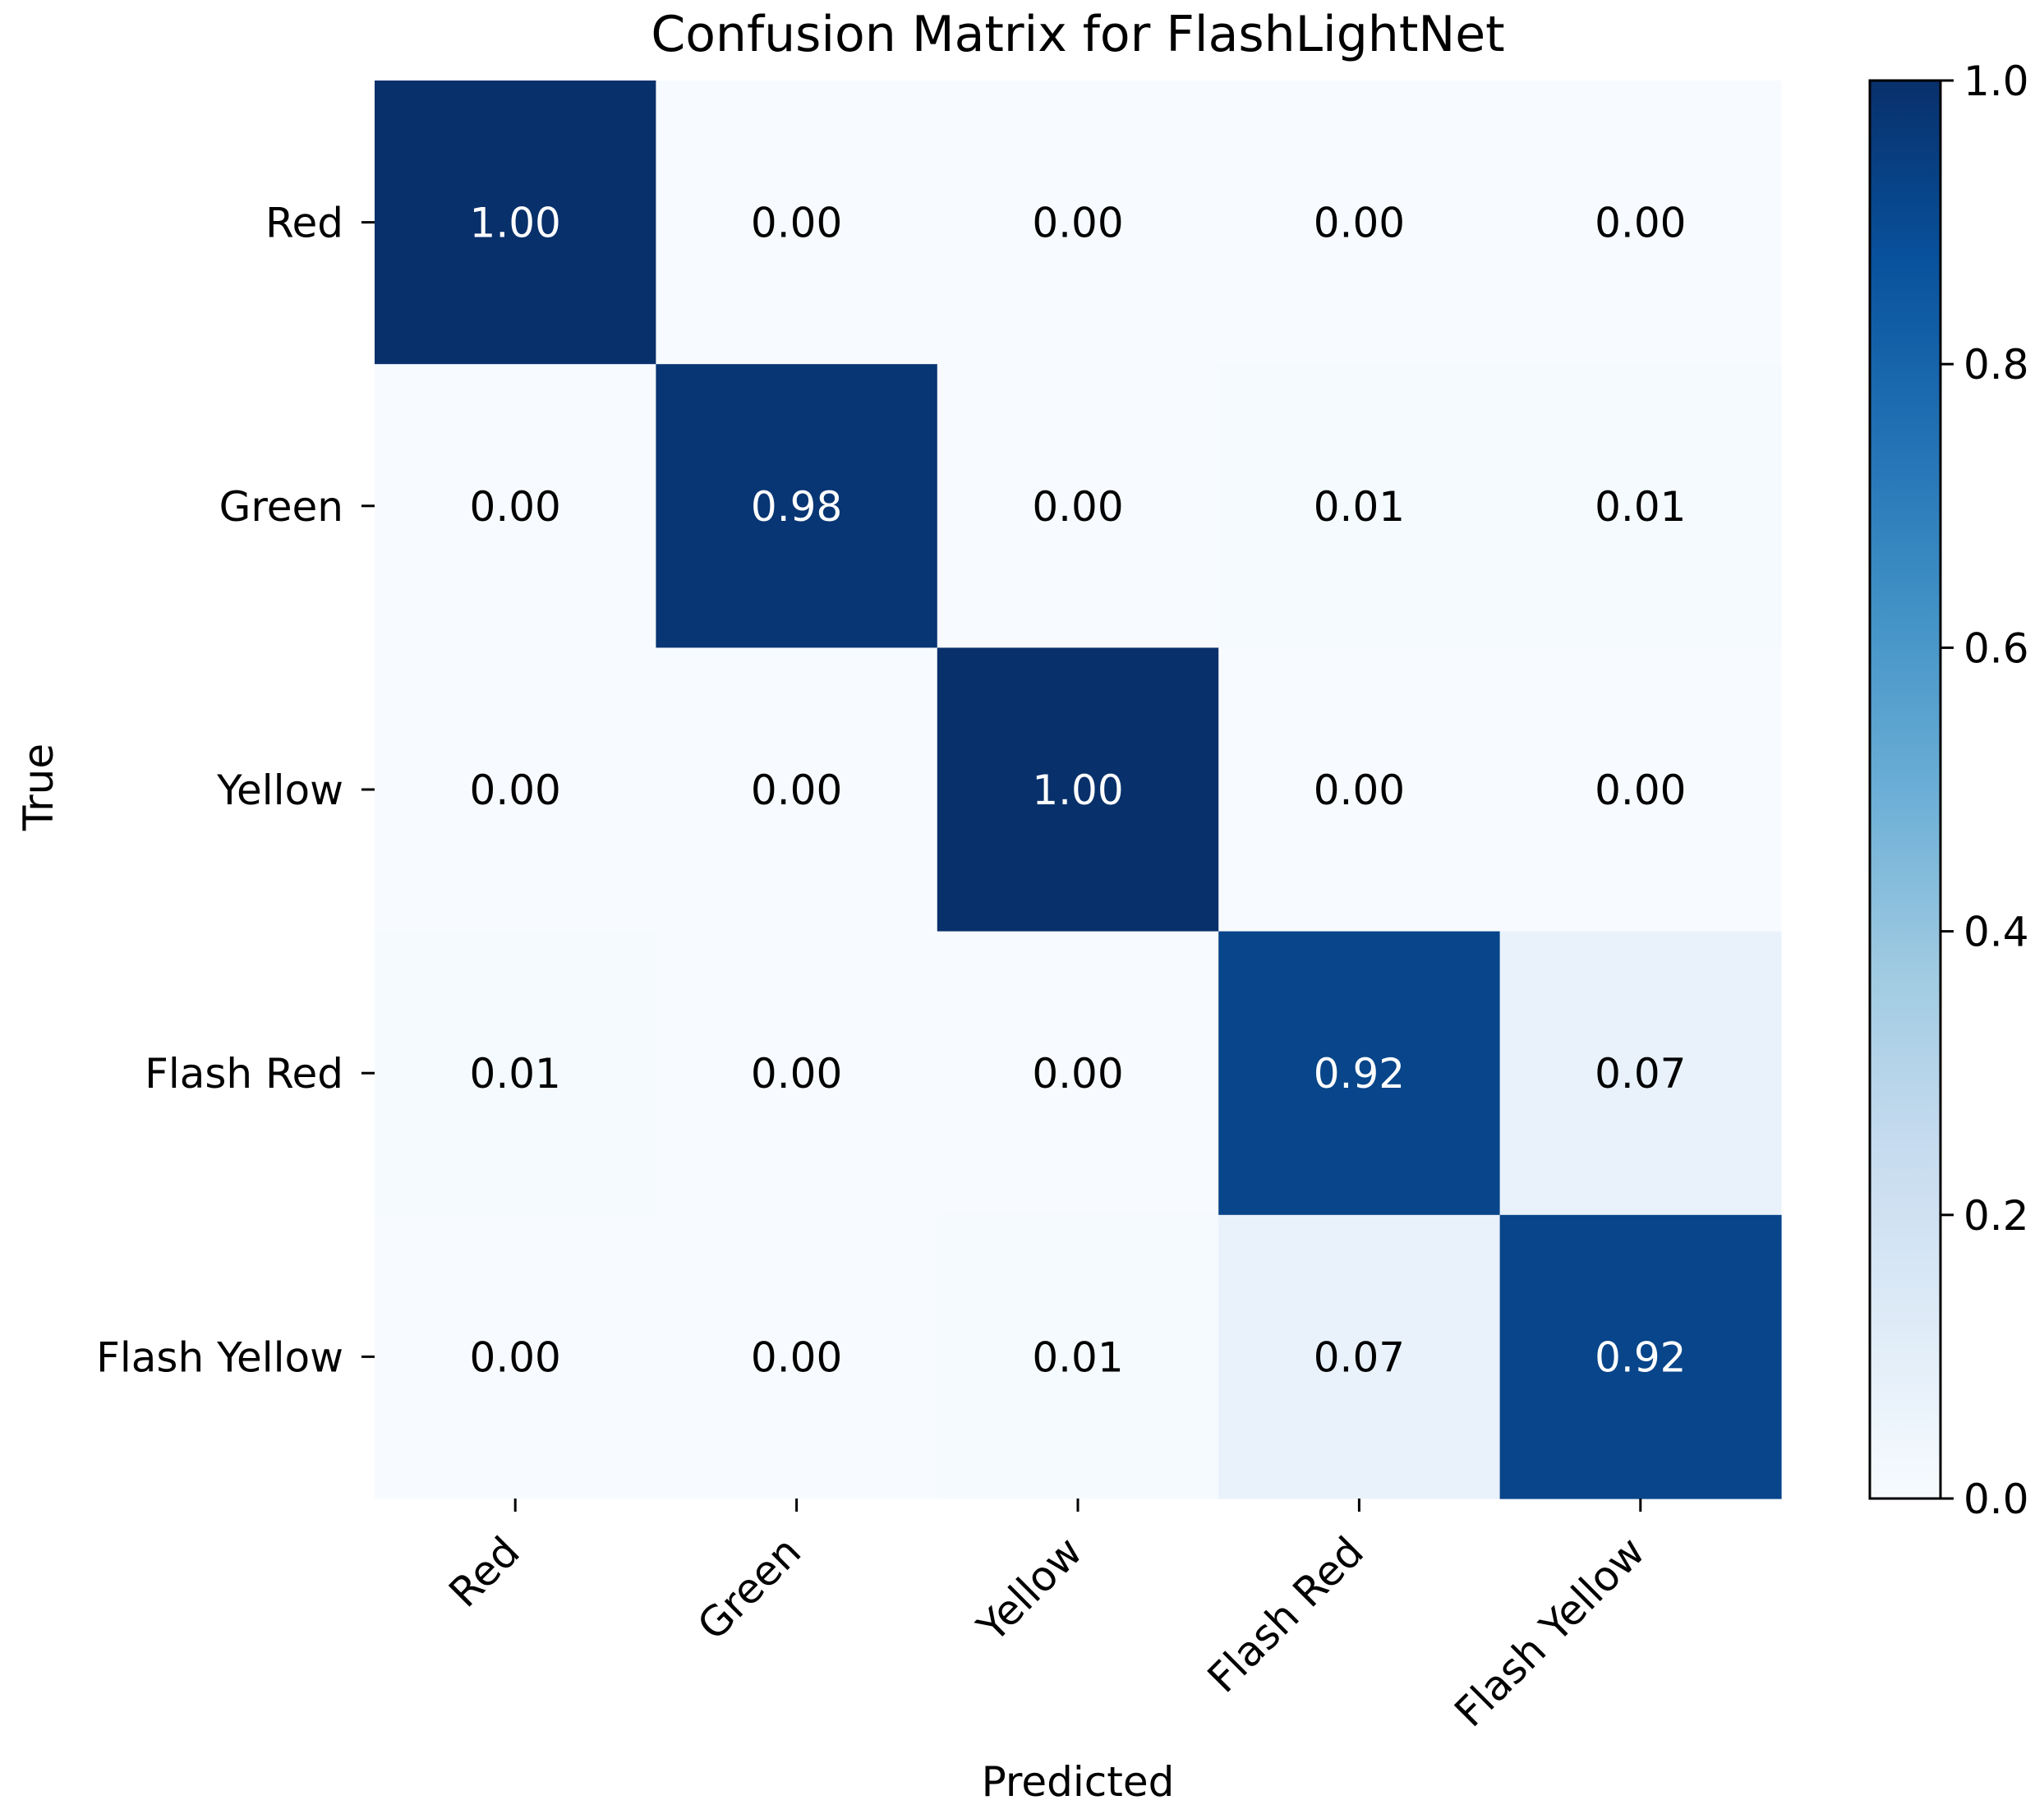 The width and height of the screenshot is (2044, 1814). I want to click on heatmap-cell-r4-c4, so click(1640, 1356).